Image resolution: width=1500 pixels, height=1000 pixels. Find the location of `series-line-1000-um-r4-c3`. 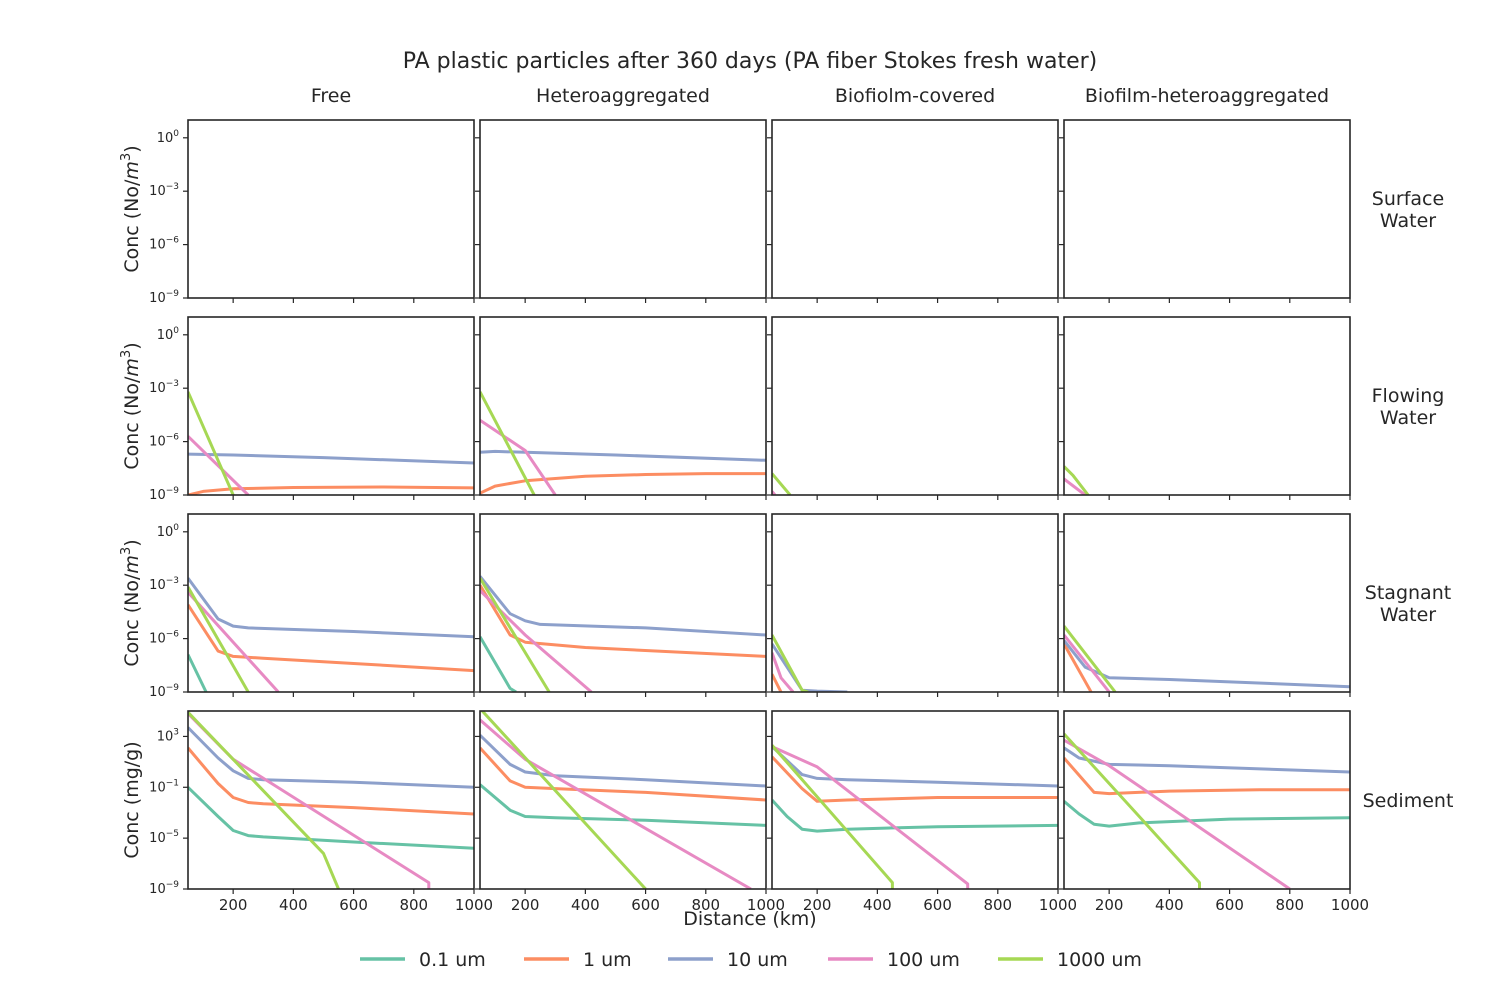

series-line-1000-um-r4-c3 is located at coordinates (833, 816).